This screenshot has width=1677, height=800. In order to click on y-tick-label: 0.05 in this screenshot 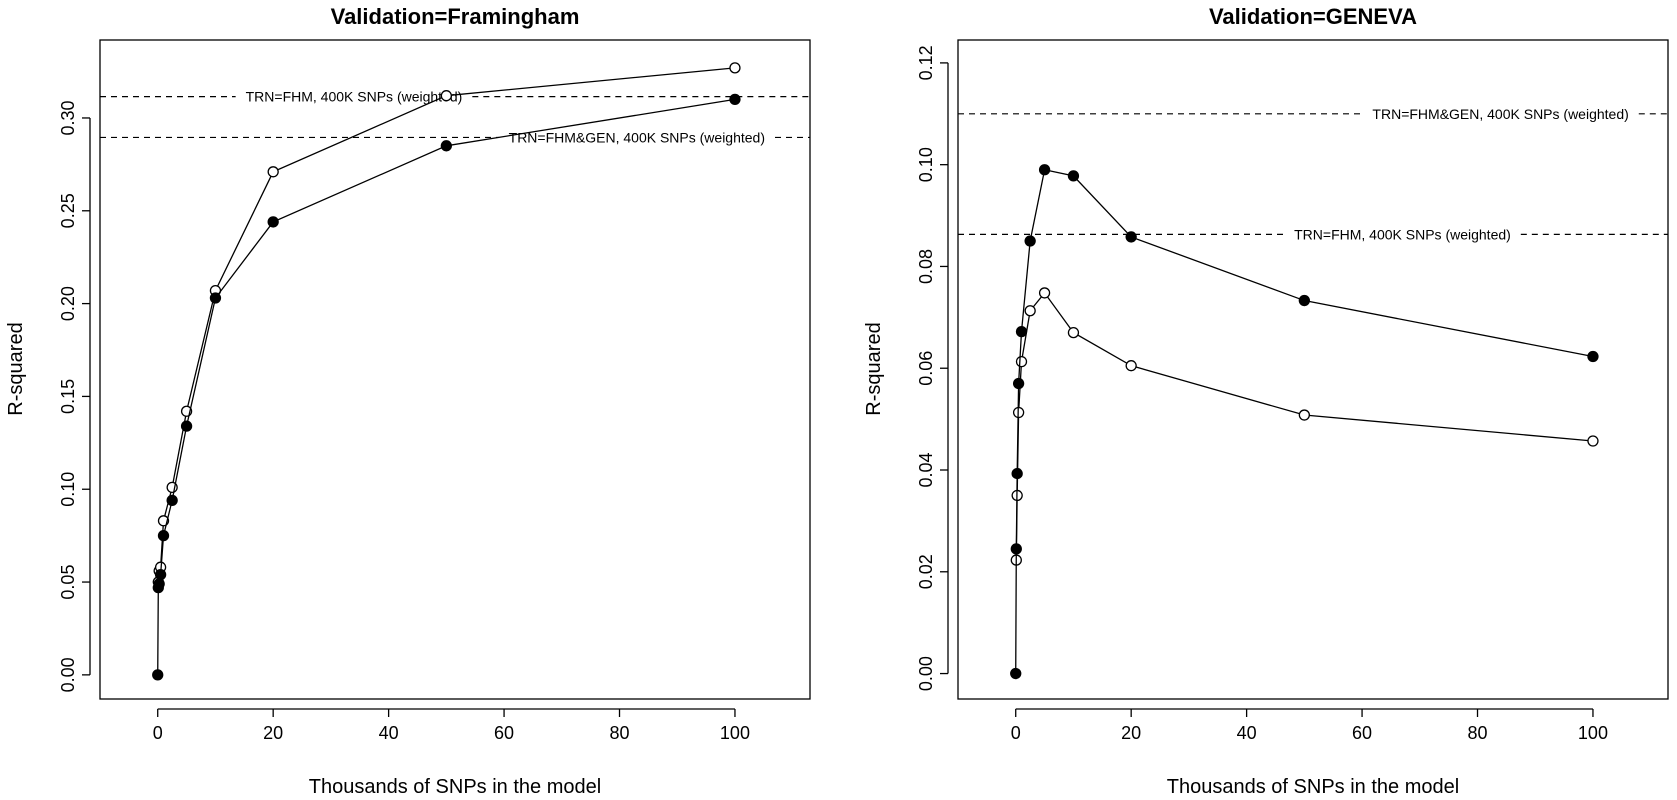, I will do `click(68, 582)`.